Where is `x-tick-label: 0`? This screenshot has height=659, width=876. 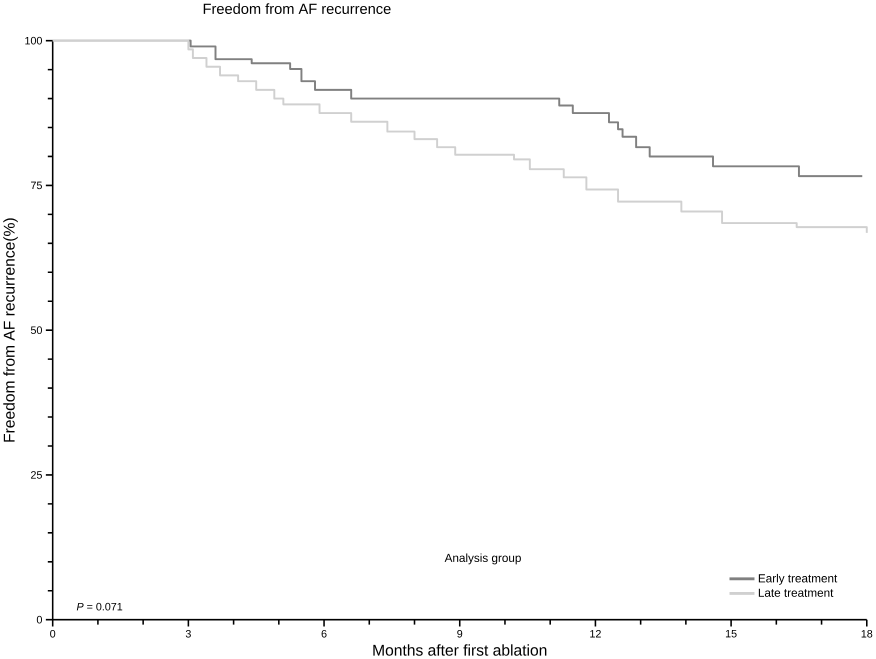
x-tick-label: 0 is located at coordinates (53, 634).